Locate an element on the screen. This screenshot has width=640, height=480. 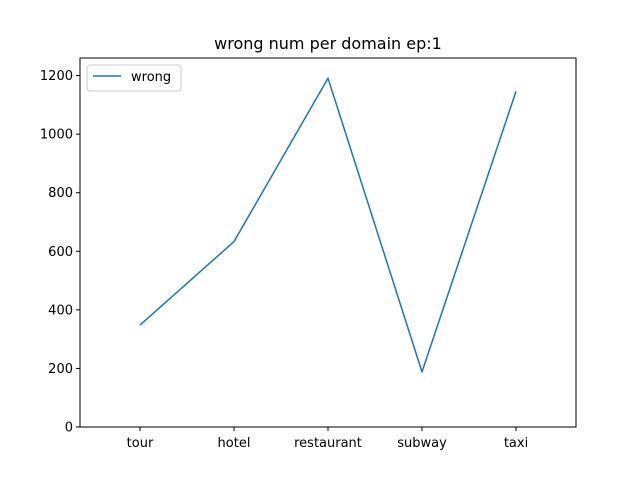
legend-label: wrong is located at coordinates (151, 77).